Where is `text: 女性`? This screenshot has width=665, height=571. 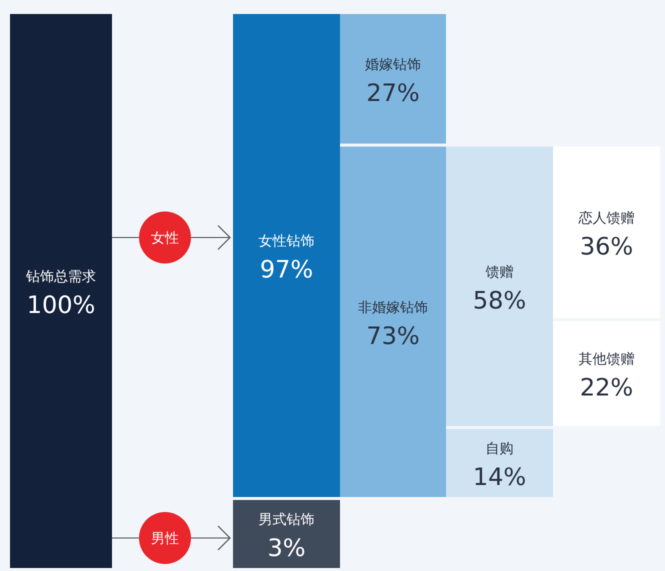 text: 女性 is located at coordinates (165, 238).